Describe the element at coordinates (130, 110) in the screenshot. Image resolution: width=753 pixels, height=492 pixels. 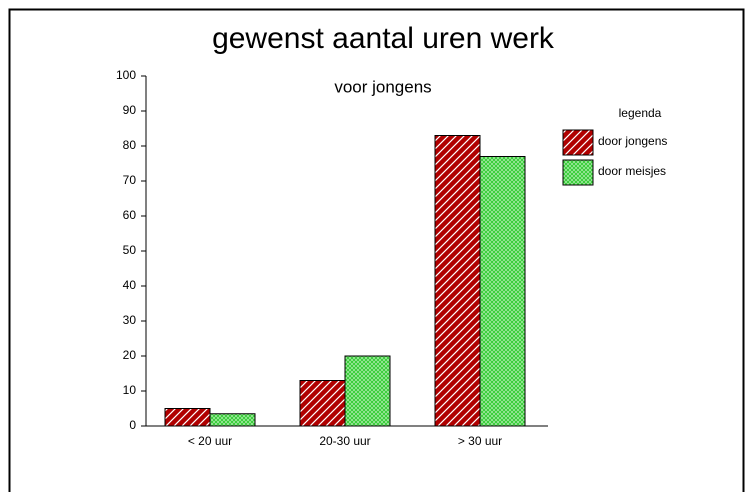
I see `y-tick-label: 90` at that location.